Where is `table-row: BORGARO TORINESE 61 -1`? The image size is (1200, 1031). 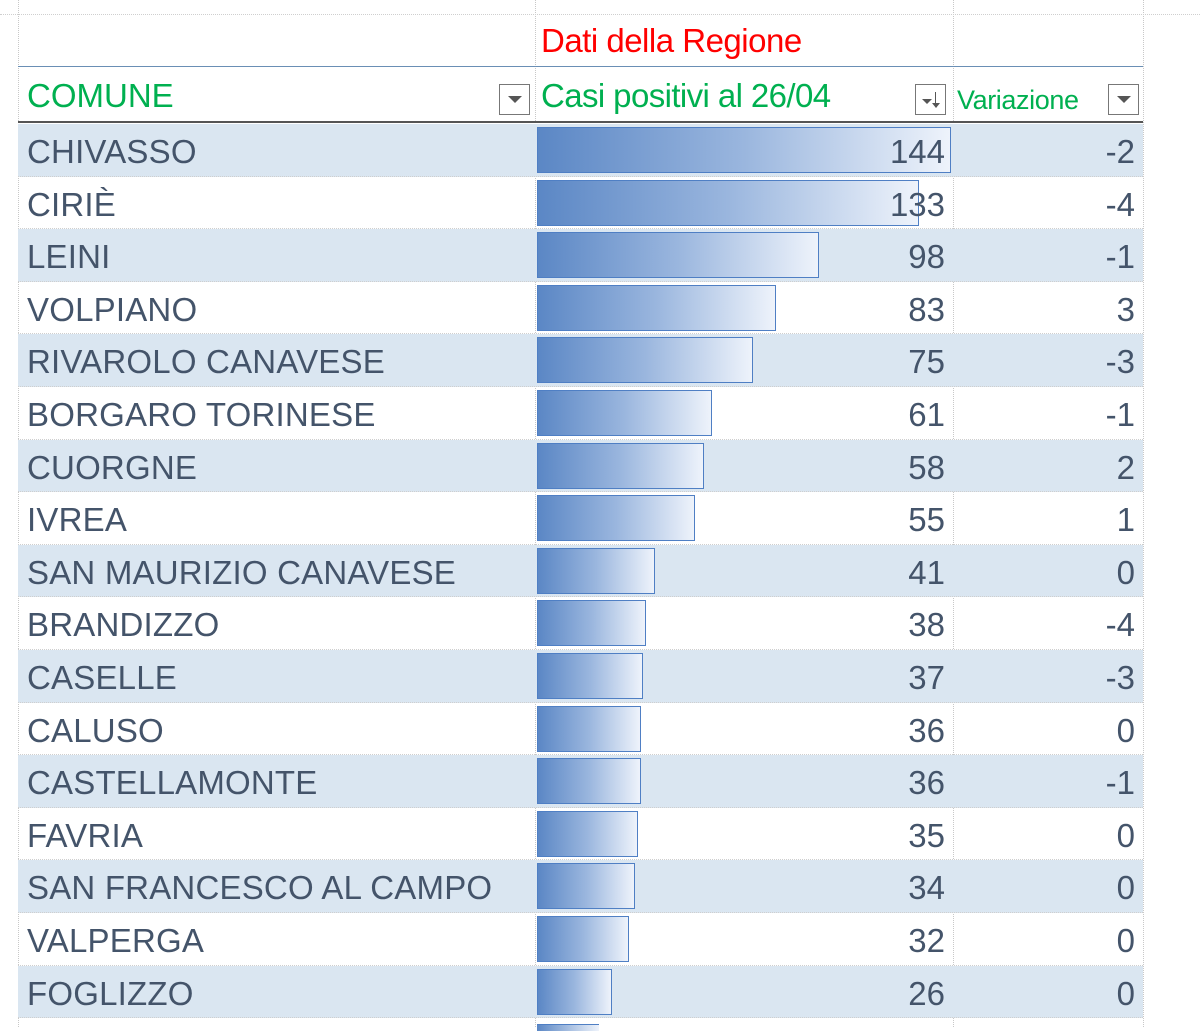
table-row: BORGARO TORINESE 61 -1 is located at coordinates (580, 413).